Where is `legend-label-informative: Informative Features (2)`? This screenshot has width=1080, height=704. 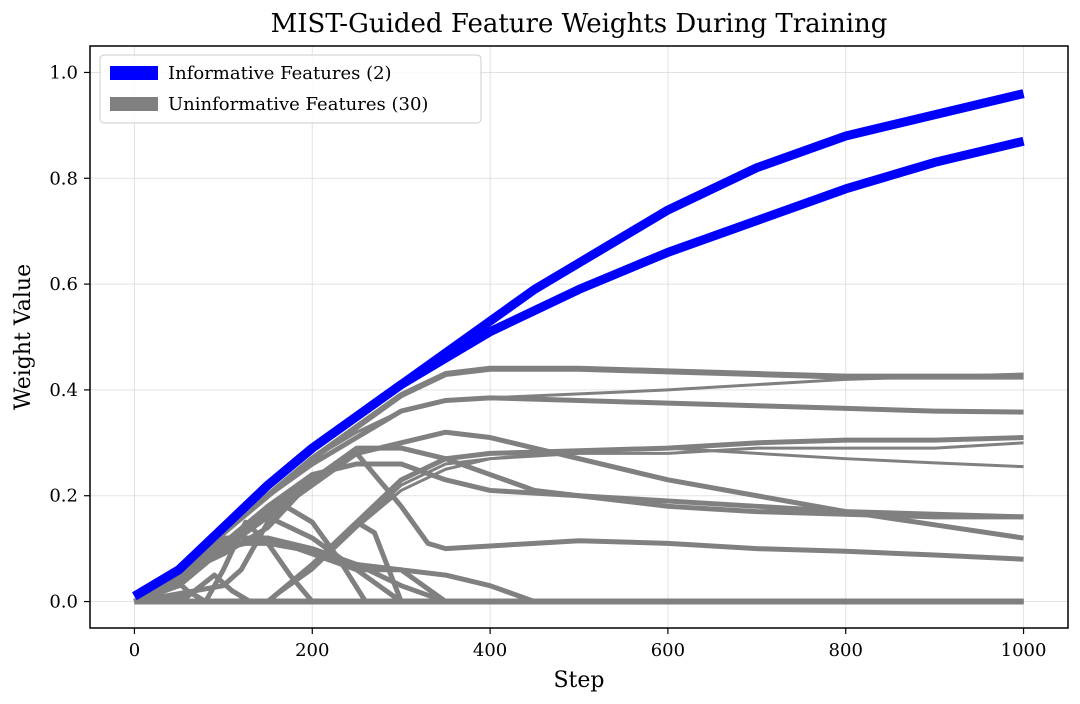
legend-label-informative: Informative Features (2) is located at coordinates (280, 73).